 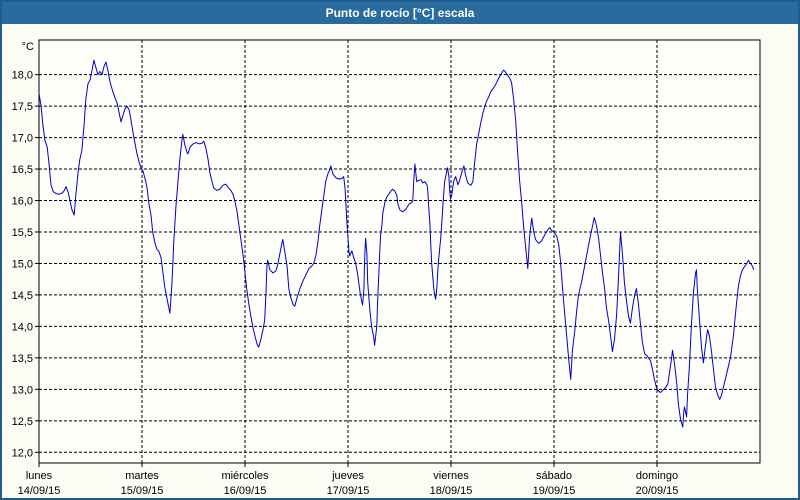 I want to click on y-tick-label: 16,5, so click(x=22, y=170).